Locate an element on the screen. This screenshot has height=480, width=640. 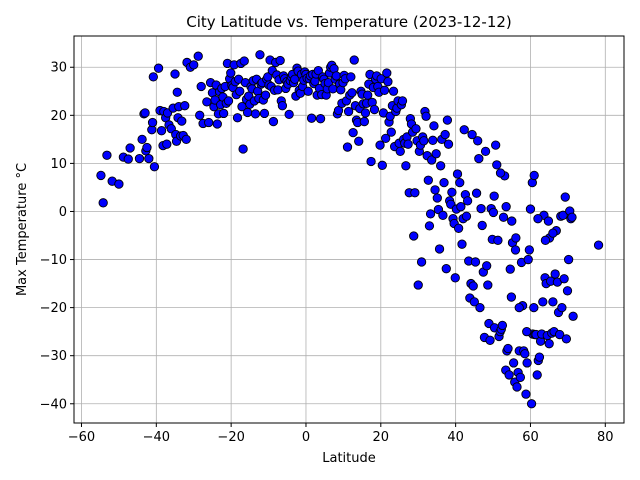
y-axis-label: Max Temperature °C is located at coordinates (22, 229).